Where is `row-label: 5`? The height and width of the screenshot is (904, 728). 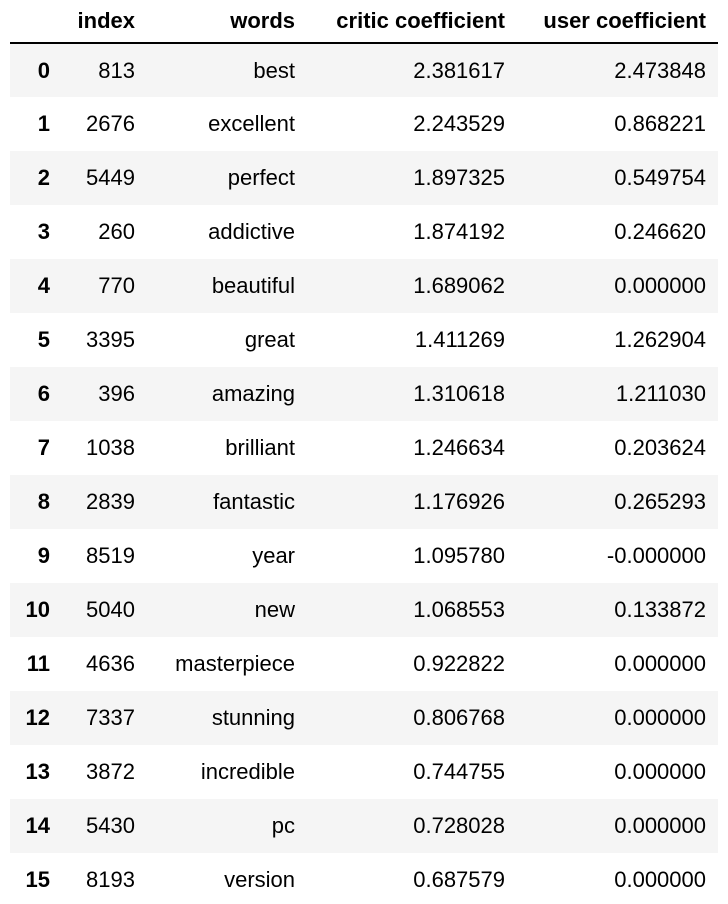
row-label: 5 is located at coordinates (43, 339).